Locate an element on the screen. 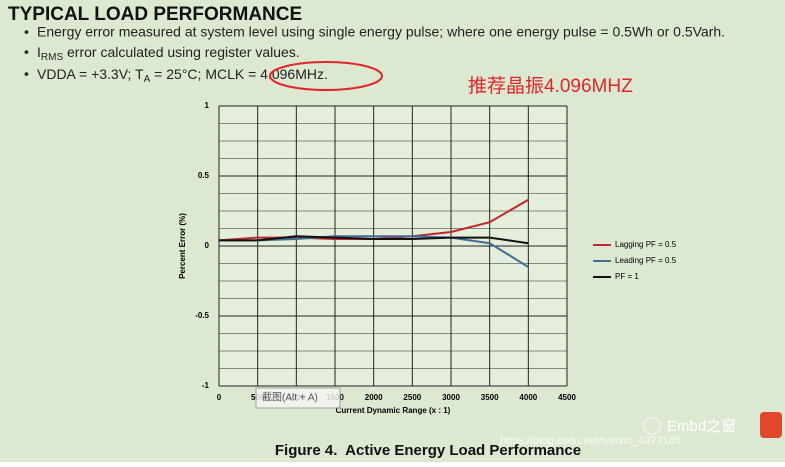 This screenshot has width=785, height=467. x-tick-label: 4500 is located at coordinates (567, 397).